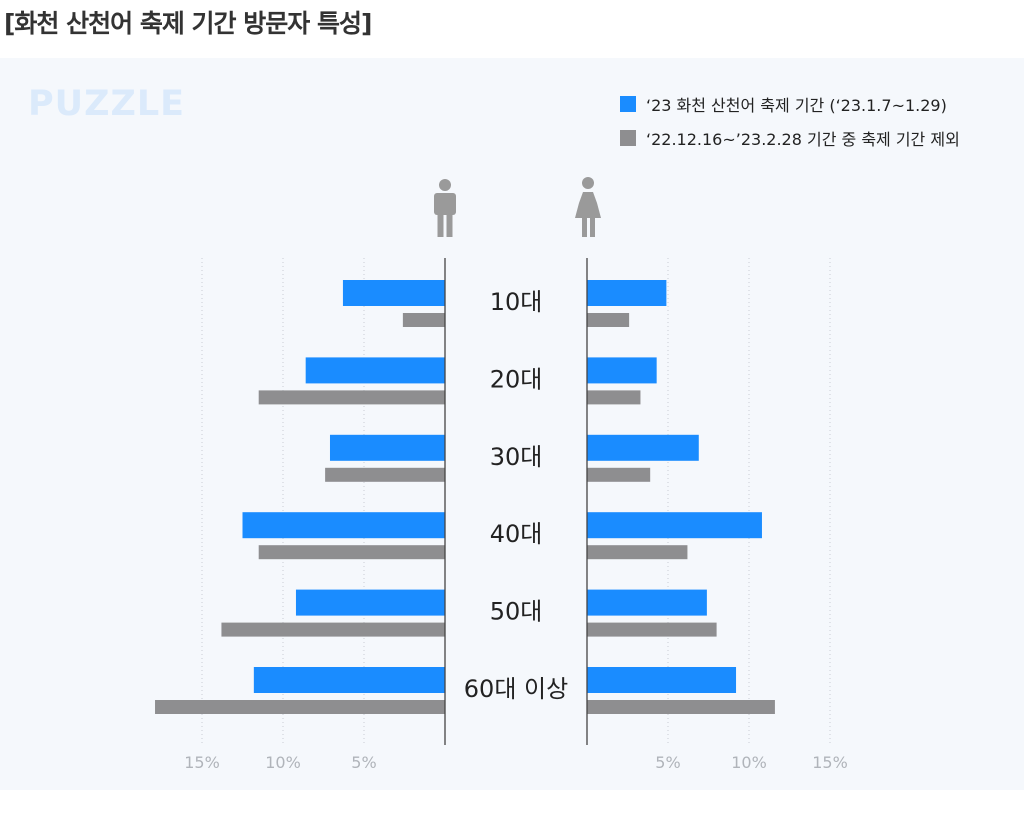  I want to click on category-label: 10대, so click(516, 302).